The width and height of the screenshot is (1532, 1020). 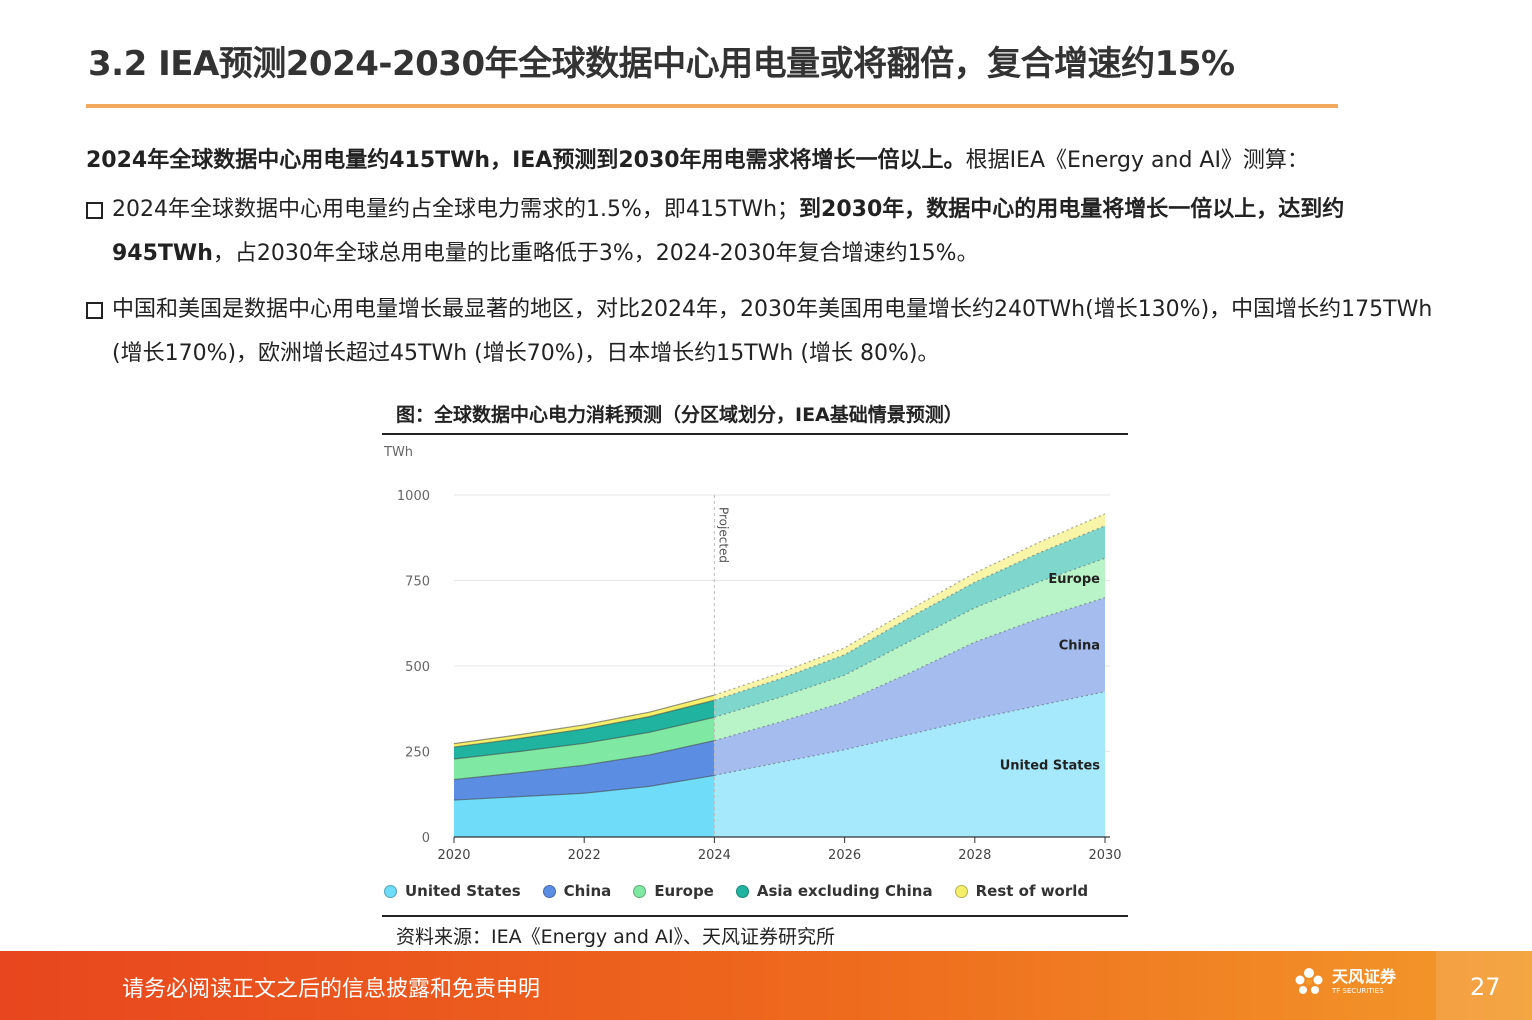 I want to click on x-tick-label: 2020, so click(x=453, y=855).